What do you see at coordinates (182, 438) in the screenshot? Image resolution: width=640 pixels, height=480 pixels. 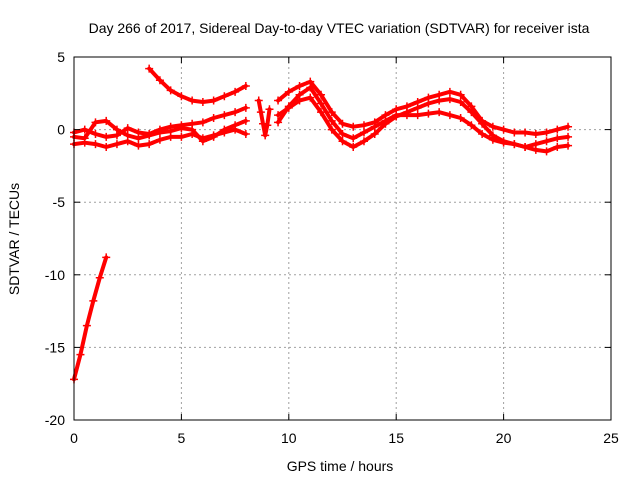 I see `x-tick-label: 5` at bounding box center [182, 438].